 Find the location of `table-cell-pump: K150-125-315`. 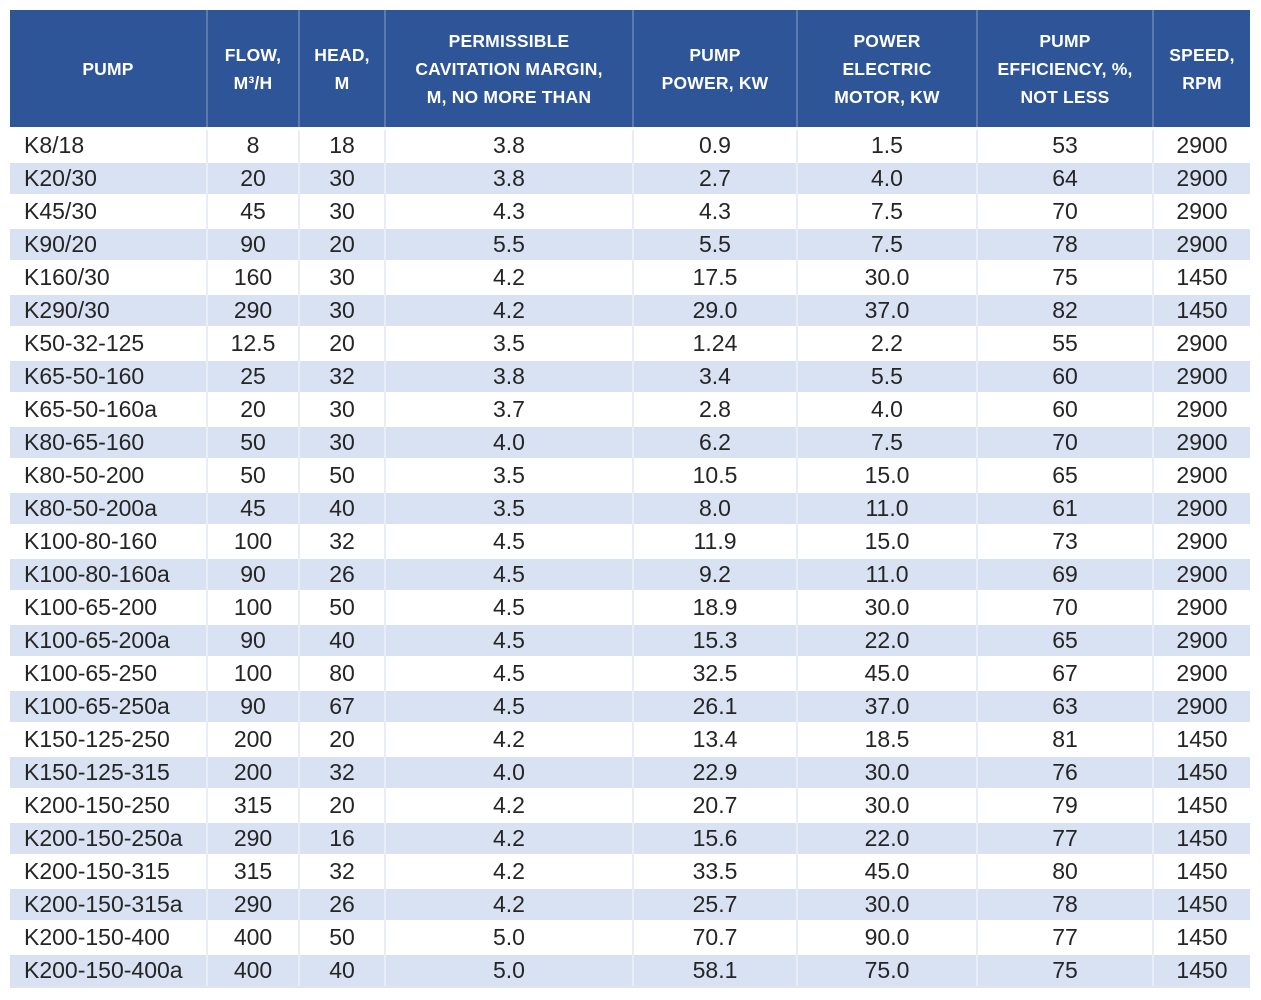

table-cell-pump: K150-125-315 is located at coordinates (108, 772).